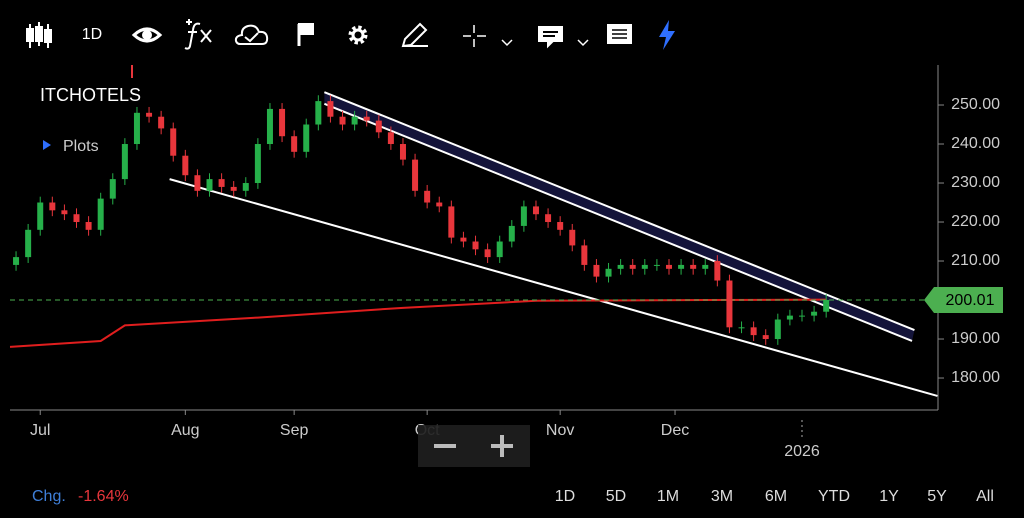  What do you see at coordinates (47, 145) in the screenshot?
I see `plots-toggle-icon` at bounding box center [47, 145].